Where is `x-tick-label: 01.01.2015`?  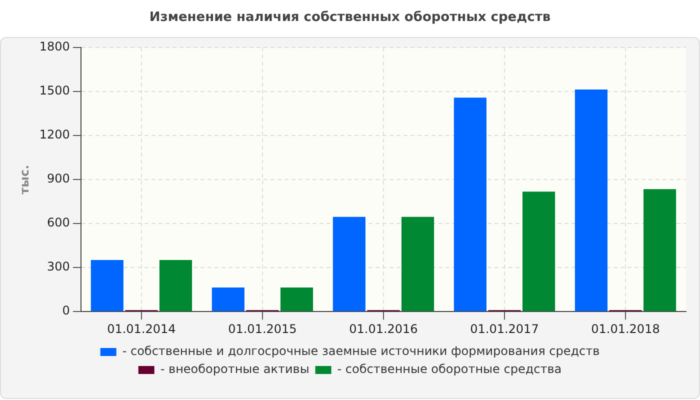
x-tick-label: 01.01.2015 is located at coordinates (262, 329).